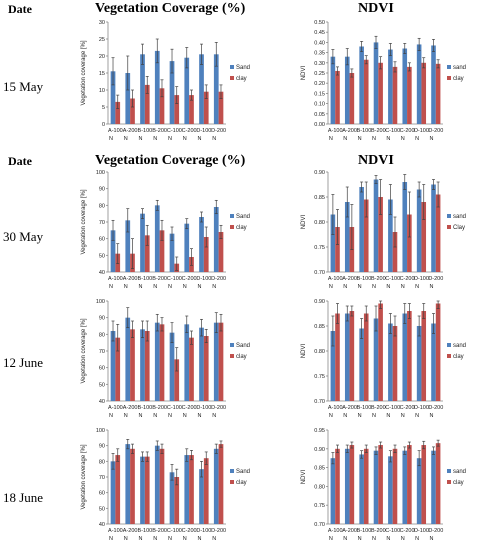 The width and height of the screenshot is (487, 550). Describe the element at coordinates (103, 108) in the screenshot. I see `y-tick-label: 5` at that location.